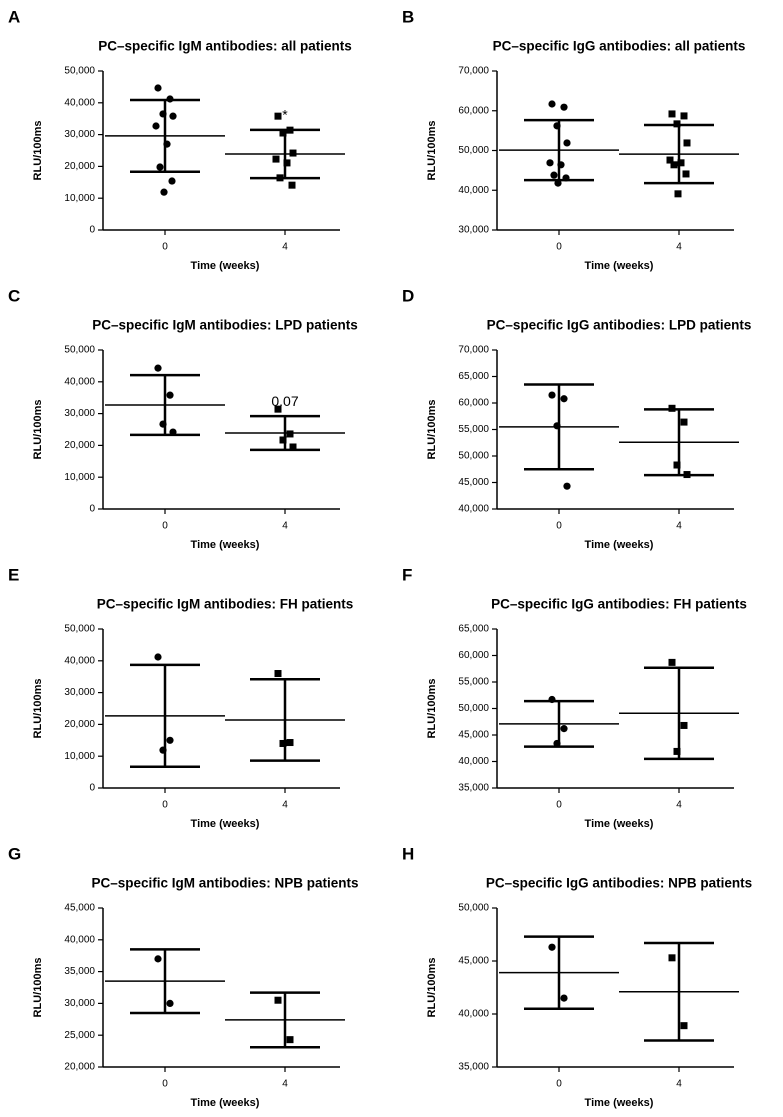 The image size is (783, 1117). Describe the element at coordinates (619, 46) in the screenshot. I see `chart-title: PC–specific IgG antibodies: all patients` at that location.